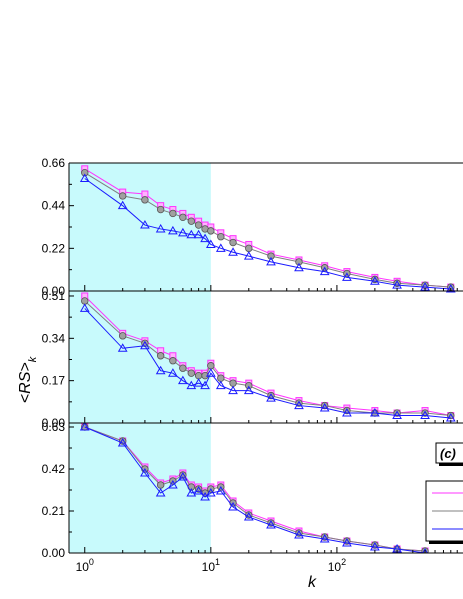  What do you see at coordinates (33, 359) in the screenshot?
I see `y-axis-title-subscript: k` at bounding box center [33, 359].